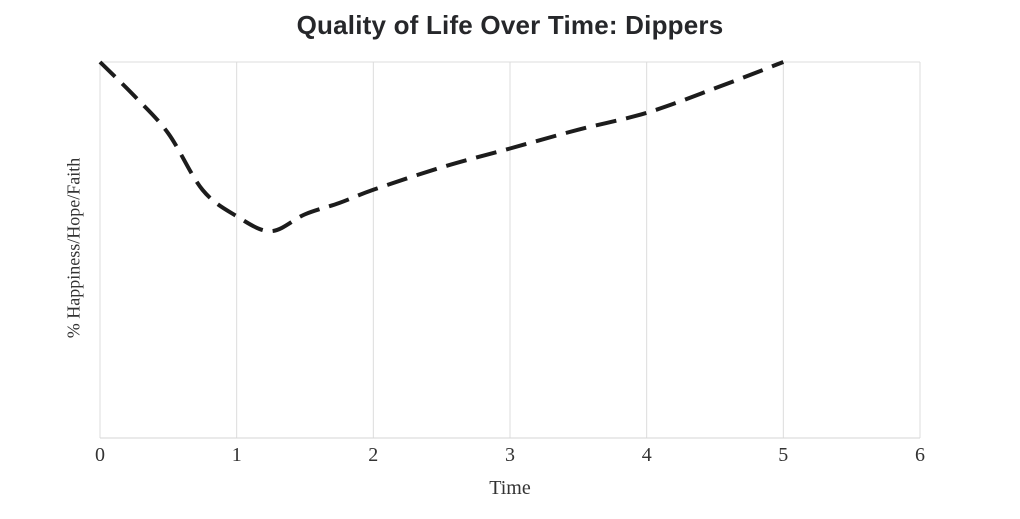 This screenshot has height=519, width=1020. What do you see at coordinates (510, 488) in the screenshot?
I see `x-axis-label: Time` at bounding box center [510, 488].